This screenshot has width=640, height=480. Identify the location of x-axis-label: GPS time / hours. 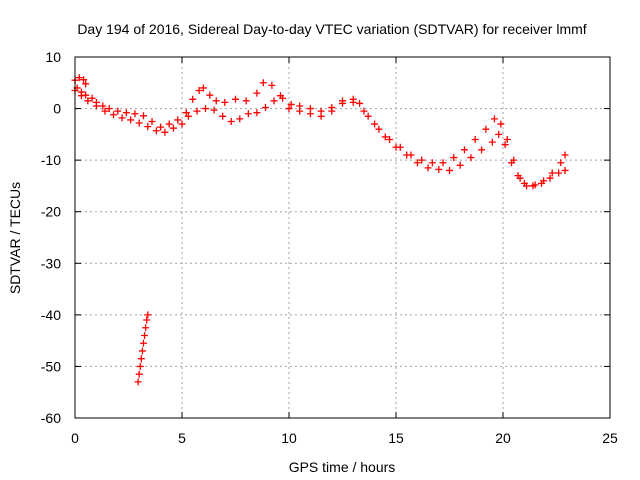
(342, 467).